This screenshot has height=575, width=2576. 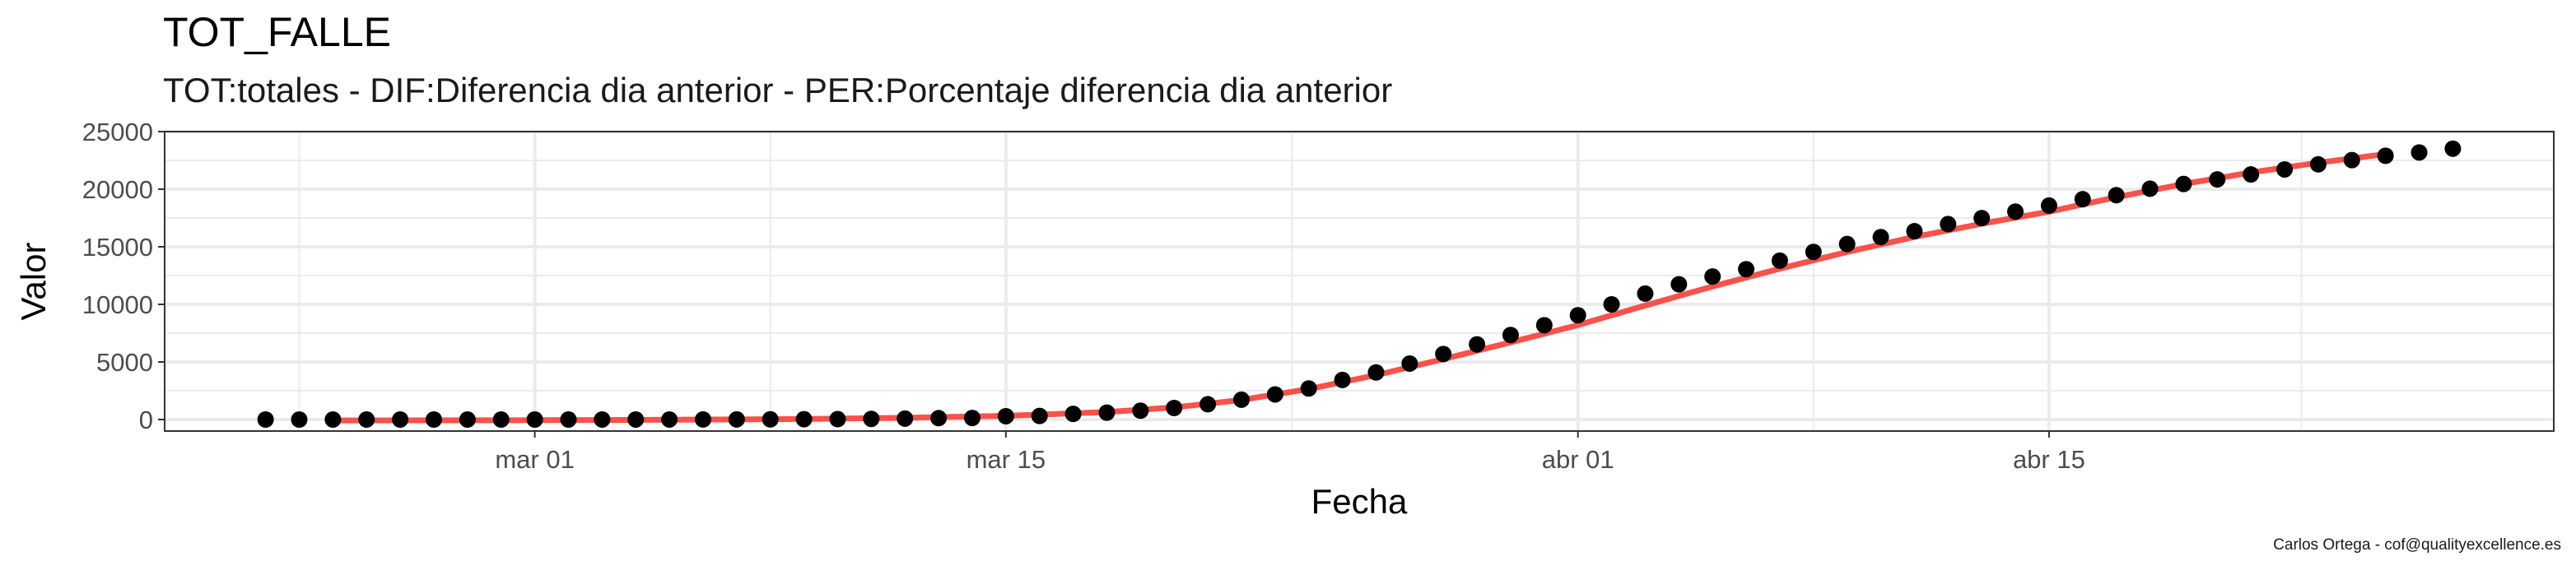 I want to click on x-tick-label: mar 15, so click(x=1007, y=459).